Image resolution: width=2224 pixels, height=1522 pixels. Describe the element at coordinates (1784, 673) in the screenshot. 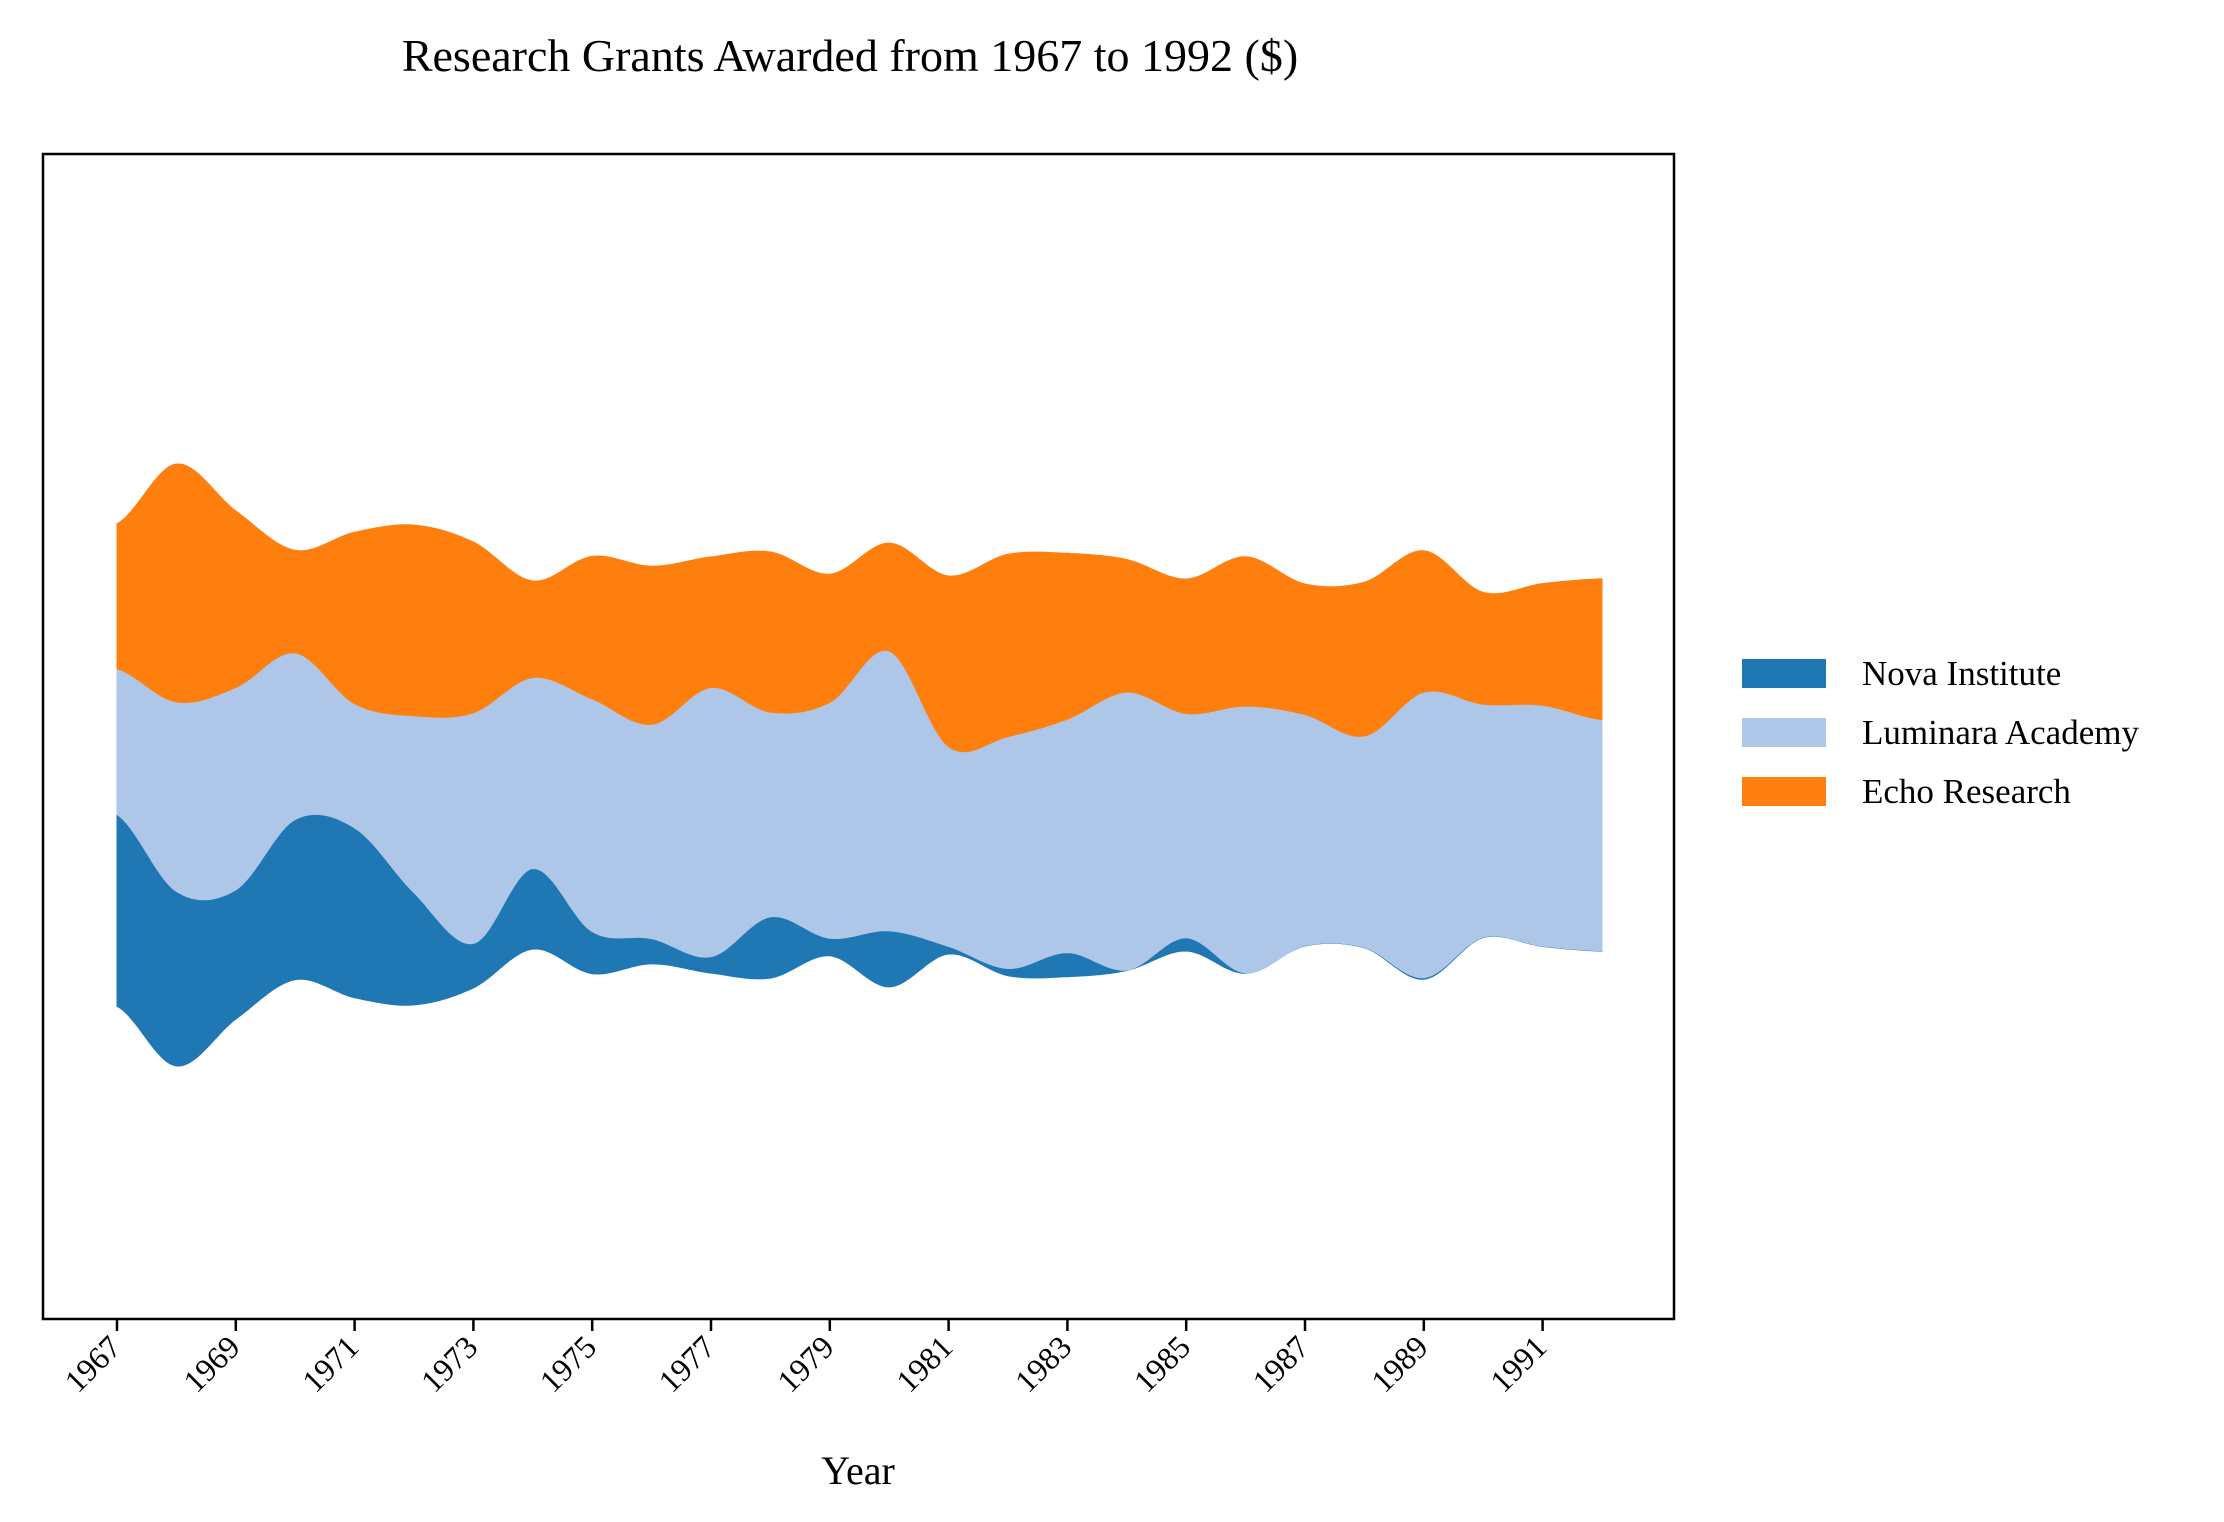

I see `legend-swatch-nova-institute` at that location.